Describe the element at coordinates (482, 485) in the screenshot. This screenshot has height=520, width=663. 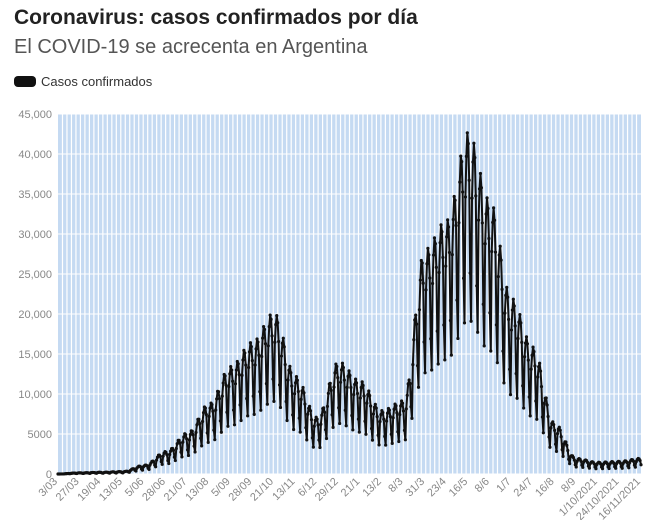
I see `x-tick-label: 8/6` at that location.